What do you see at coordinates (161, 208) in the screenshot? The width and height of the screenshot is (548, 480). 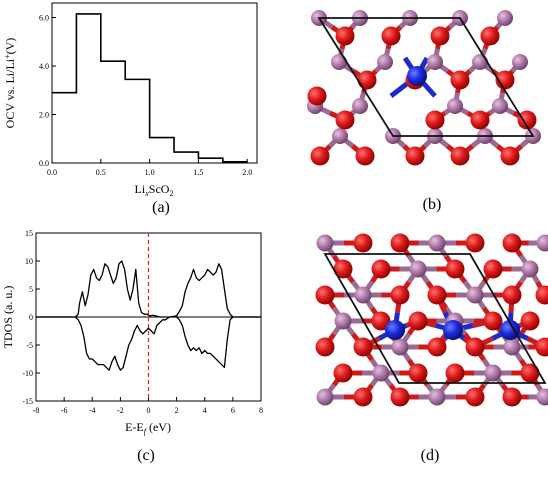 I see `caption-a: (a)` at bounding box center [161, 208].